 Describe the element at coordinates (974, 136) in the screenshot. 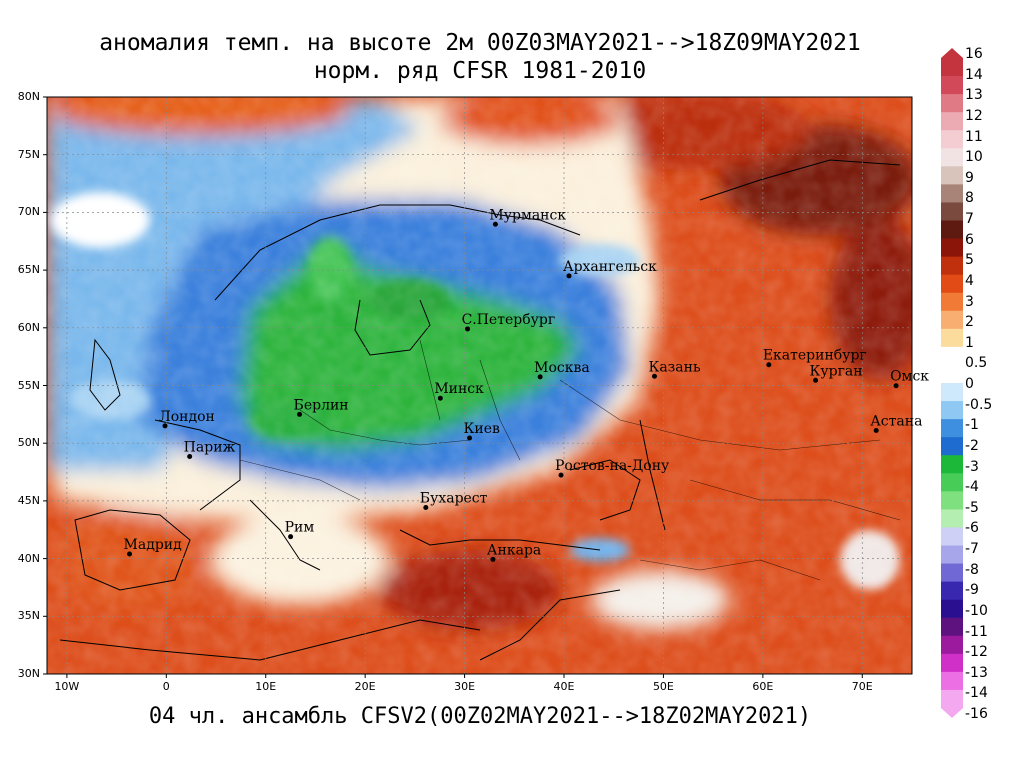

I see `colorbar-tick-label: 11` at that location.